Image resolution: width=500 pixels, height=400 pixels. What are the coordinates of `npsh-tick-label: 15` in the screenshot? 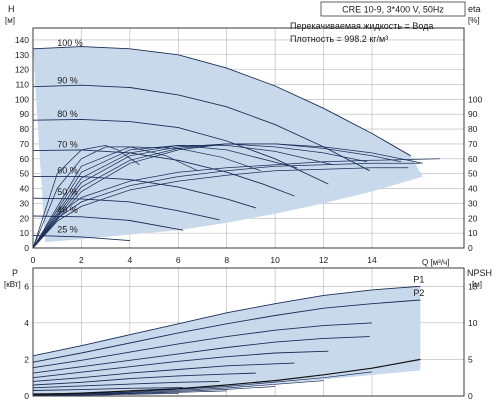 It's located at (473, 286).